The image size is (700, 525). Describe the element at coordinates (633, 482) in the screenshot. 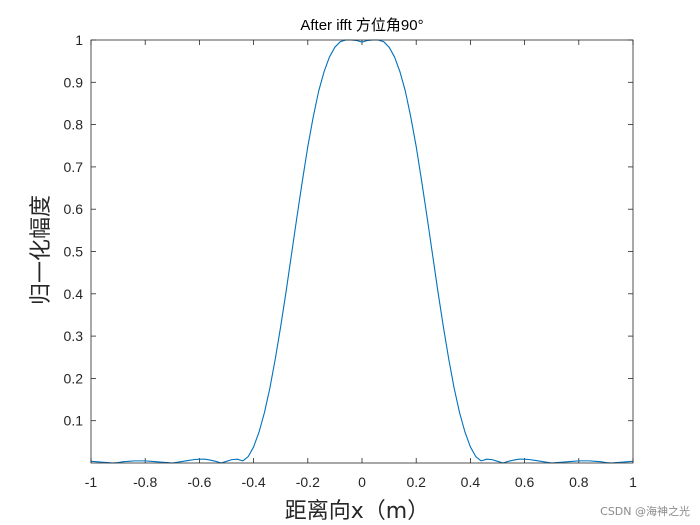

I see `x-tick-label: 1` at that location.